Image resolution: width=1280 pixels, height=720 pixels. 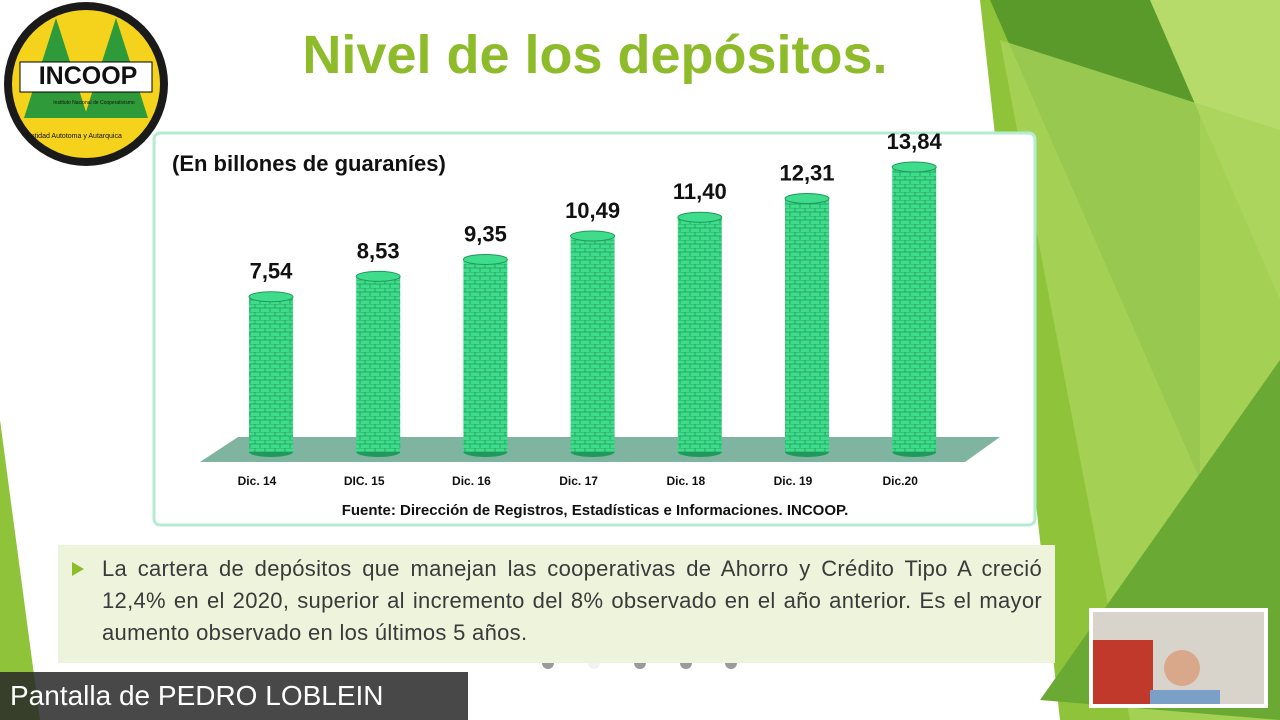 I want to click on logo-motto: Entidad Autotoma y Autarquica, so click(x=74, y=136).